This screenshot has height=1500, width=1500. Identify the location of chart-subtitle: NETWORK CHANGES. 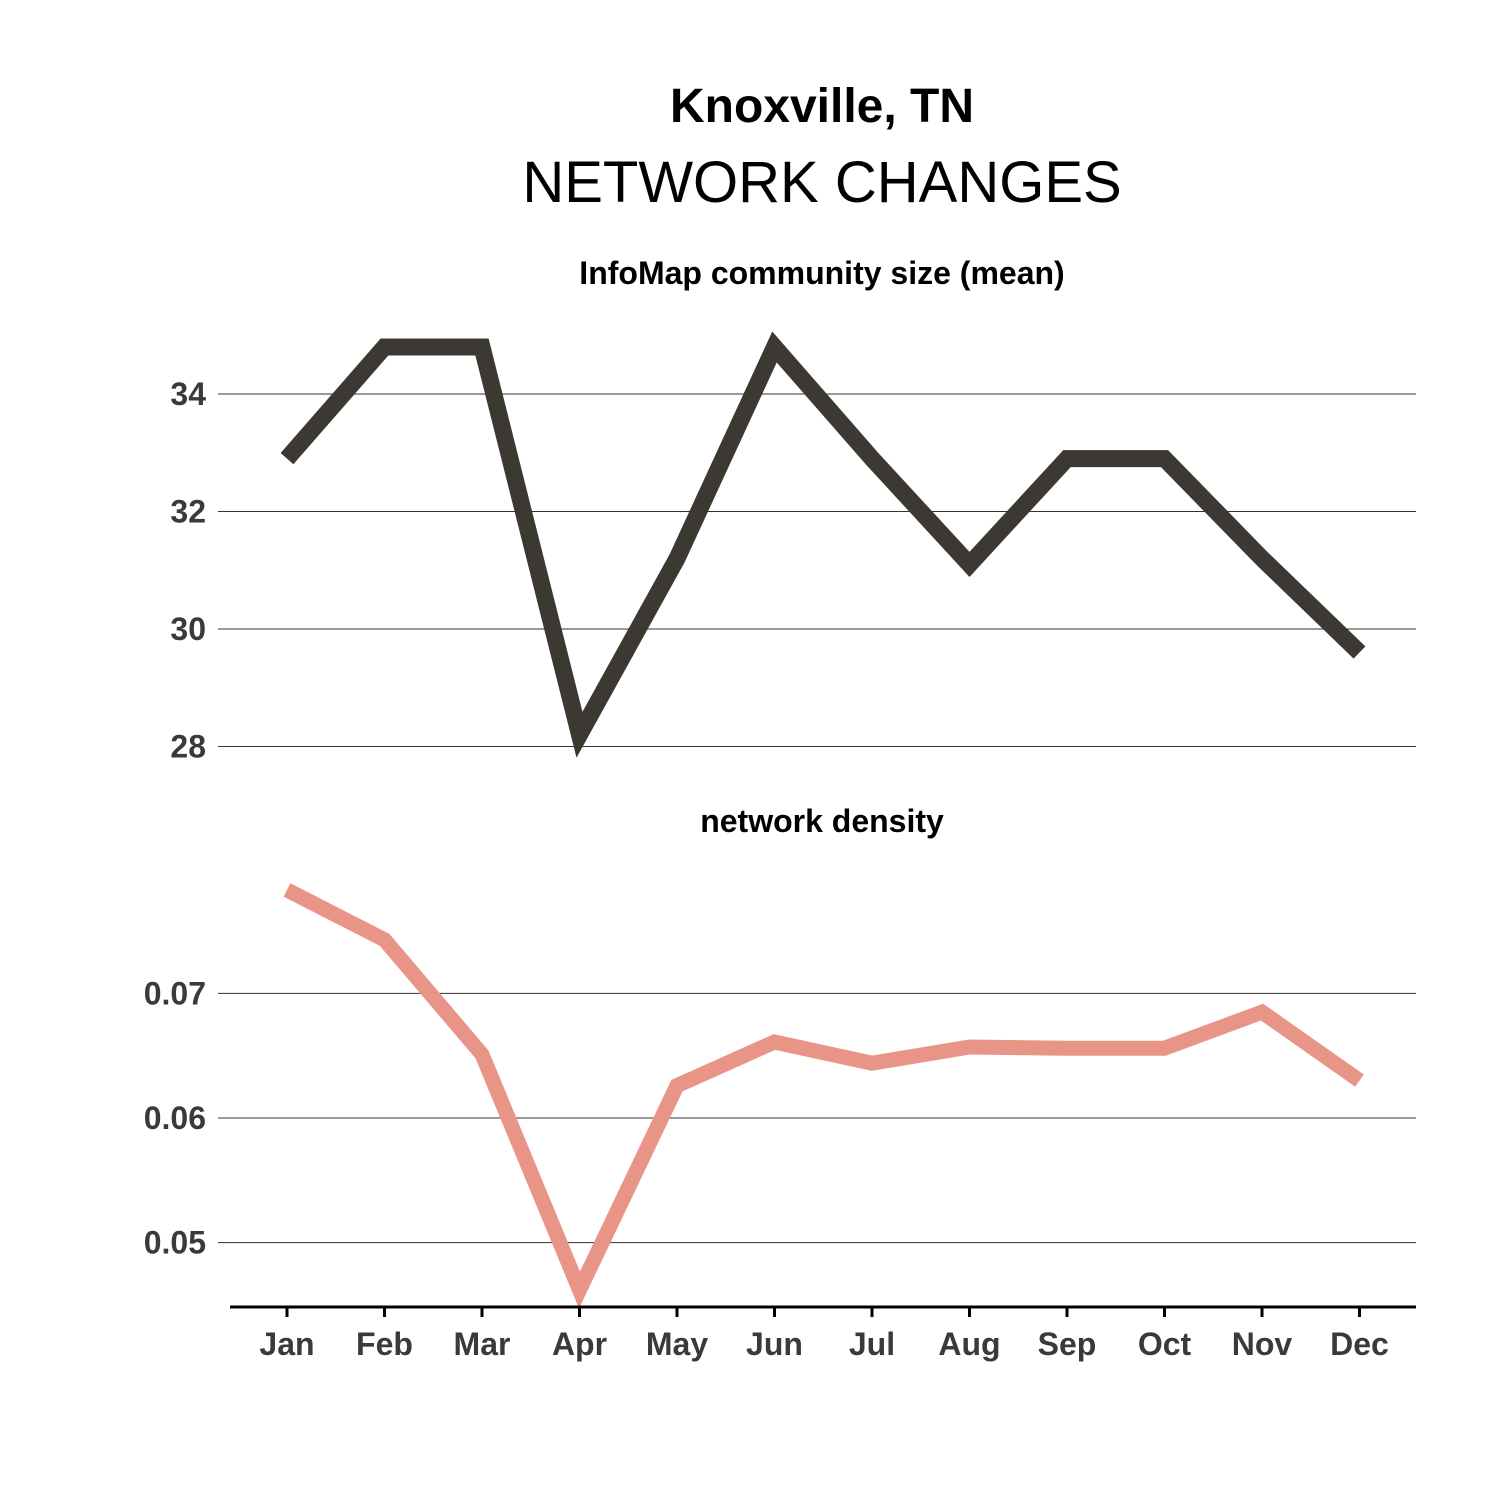
(821, 182).